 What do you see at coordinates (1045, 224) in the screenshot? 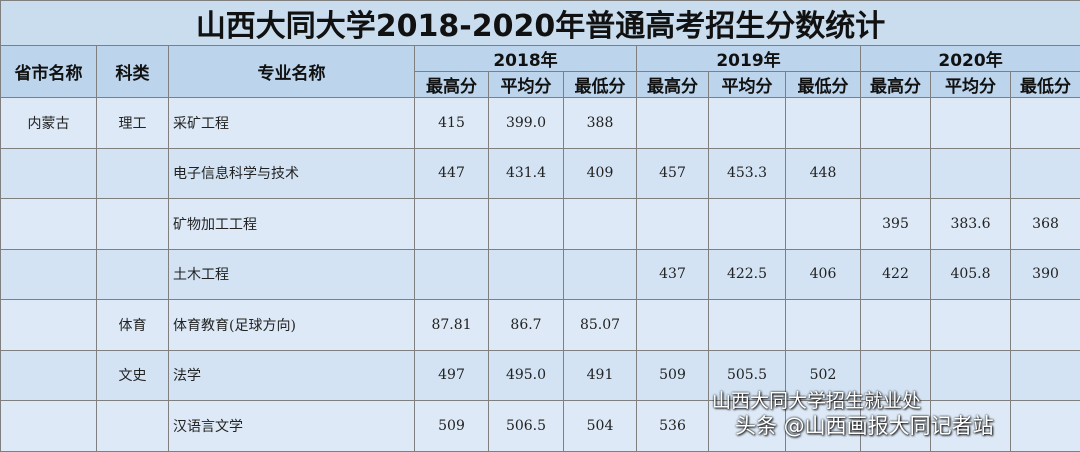
I see `cell: 368` at bounding box center [1045, 224].